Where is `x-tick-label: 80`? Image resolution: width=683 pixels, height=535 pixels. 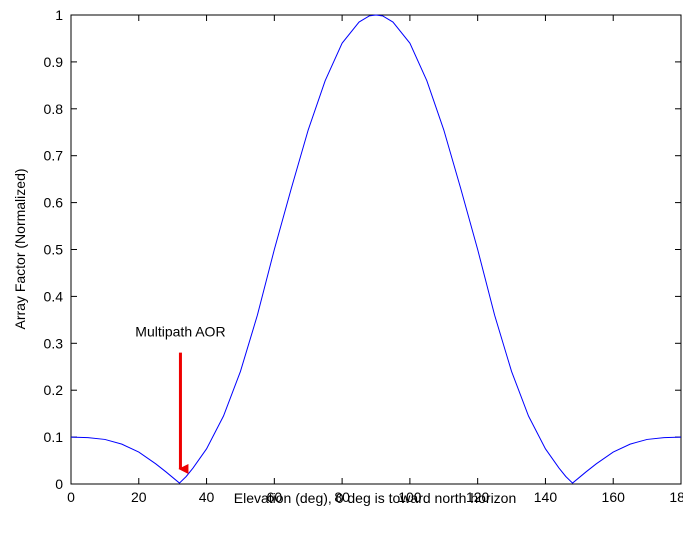 x-tick-label: 80 is located at coordinates (342, 497).